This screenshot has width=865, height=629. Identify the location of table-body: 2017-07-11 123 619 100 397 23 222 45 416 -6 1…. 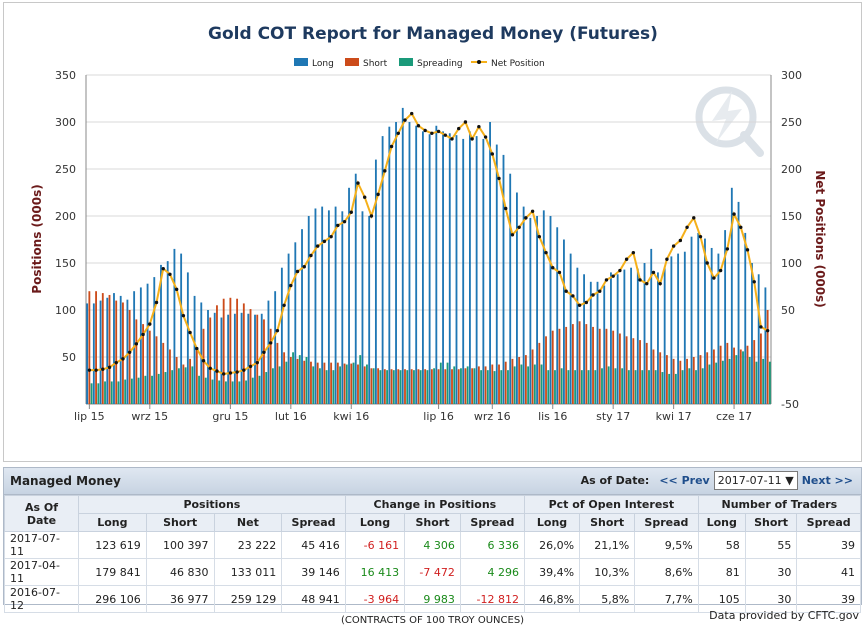
(432, 572).